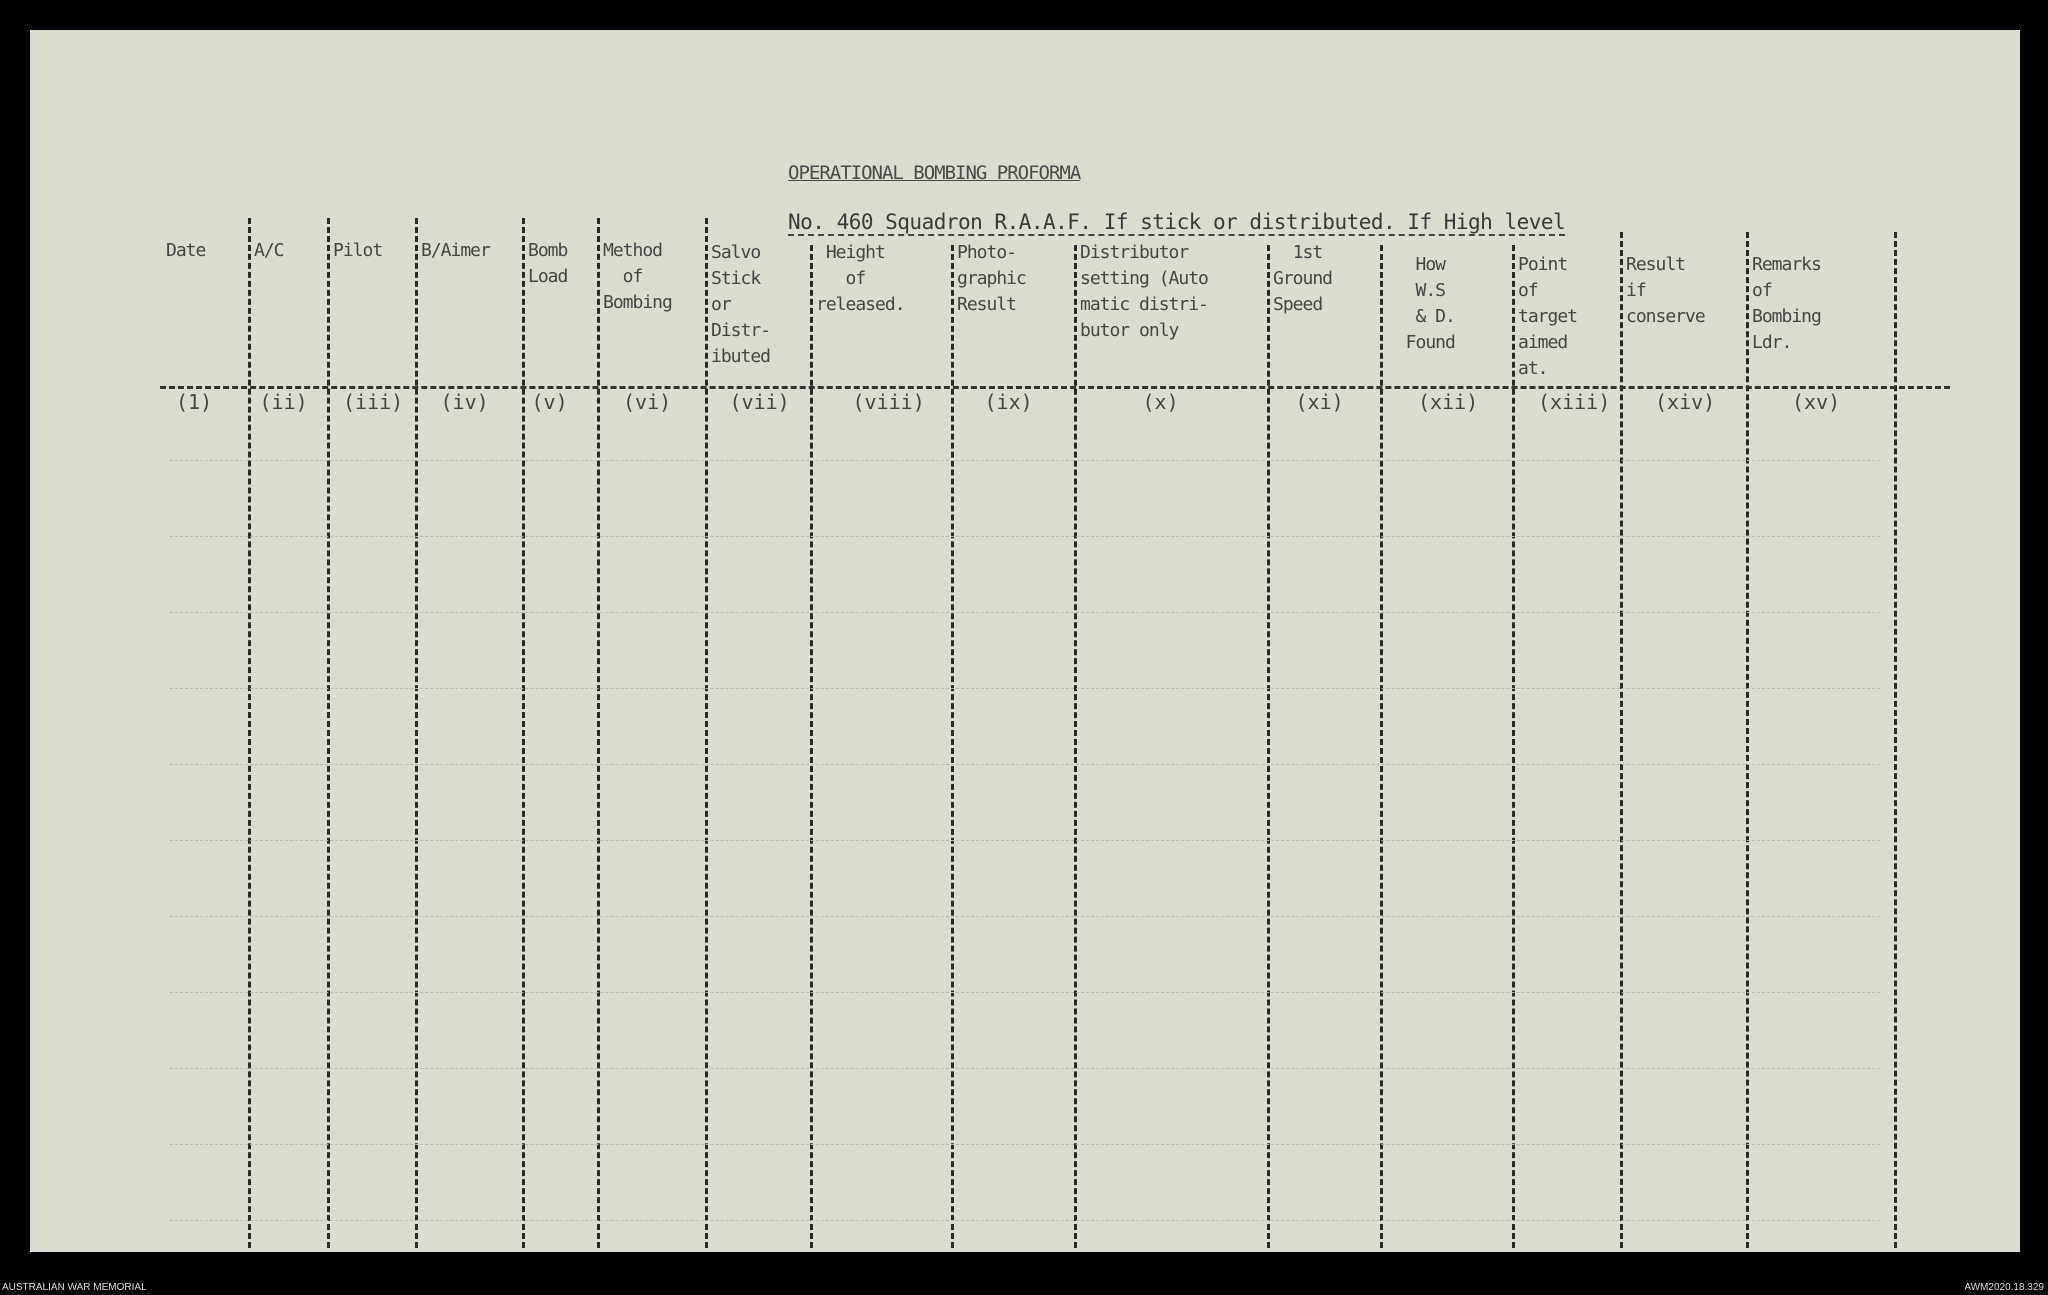 The image size is (2048, 1295). Describe the element at coordinates (759, 402) in the screenshot. I see `column-numeral: (vii)` at that location.